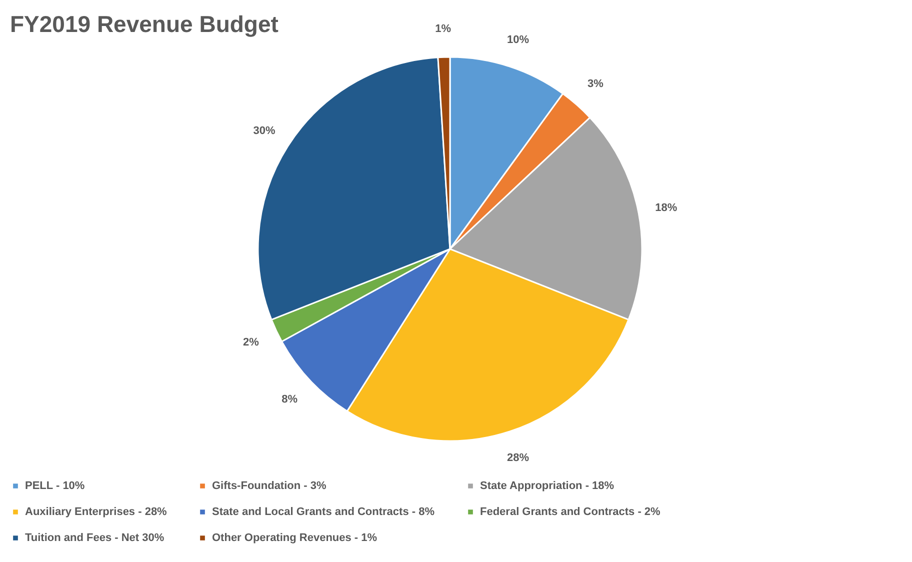 This screenshot has width=912, height=562. What do you see at coordinates (518, 40) in the screenshot?
I see `data-label: 10%` at bounding box center [518, 40].